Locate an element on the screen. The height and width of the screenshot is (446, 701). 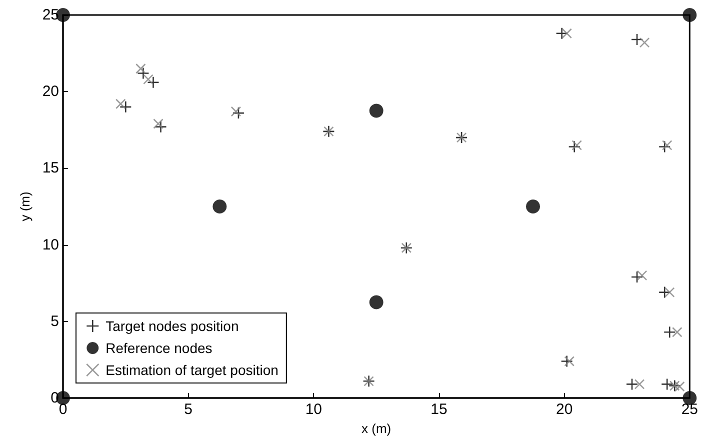
legend-label: Reference nodes is located at coordinates (159, 348).